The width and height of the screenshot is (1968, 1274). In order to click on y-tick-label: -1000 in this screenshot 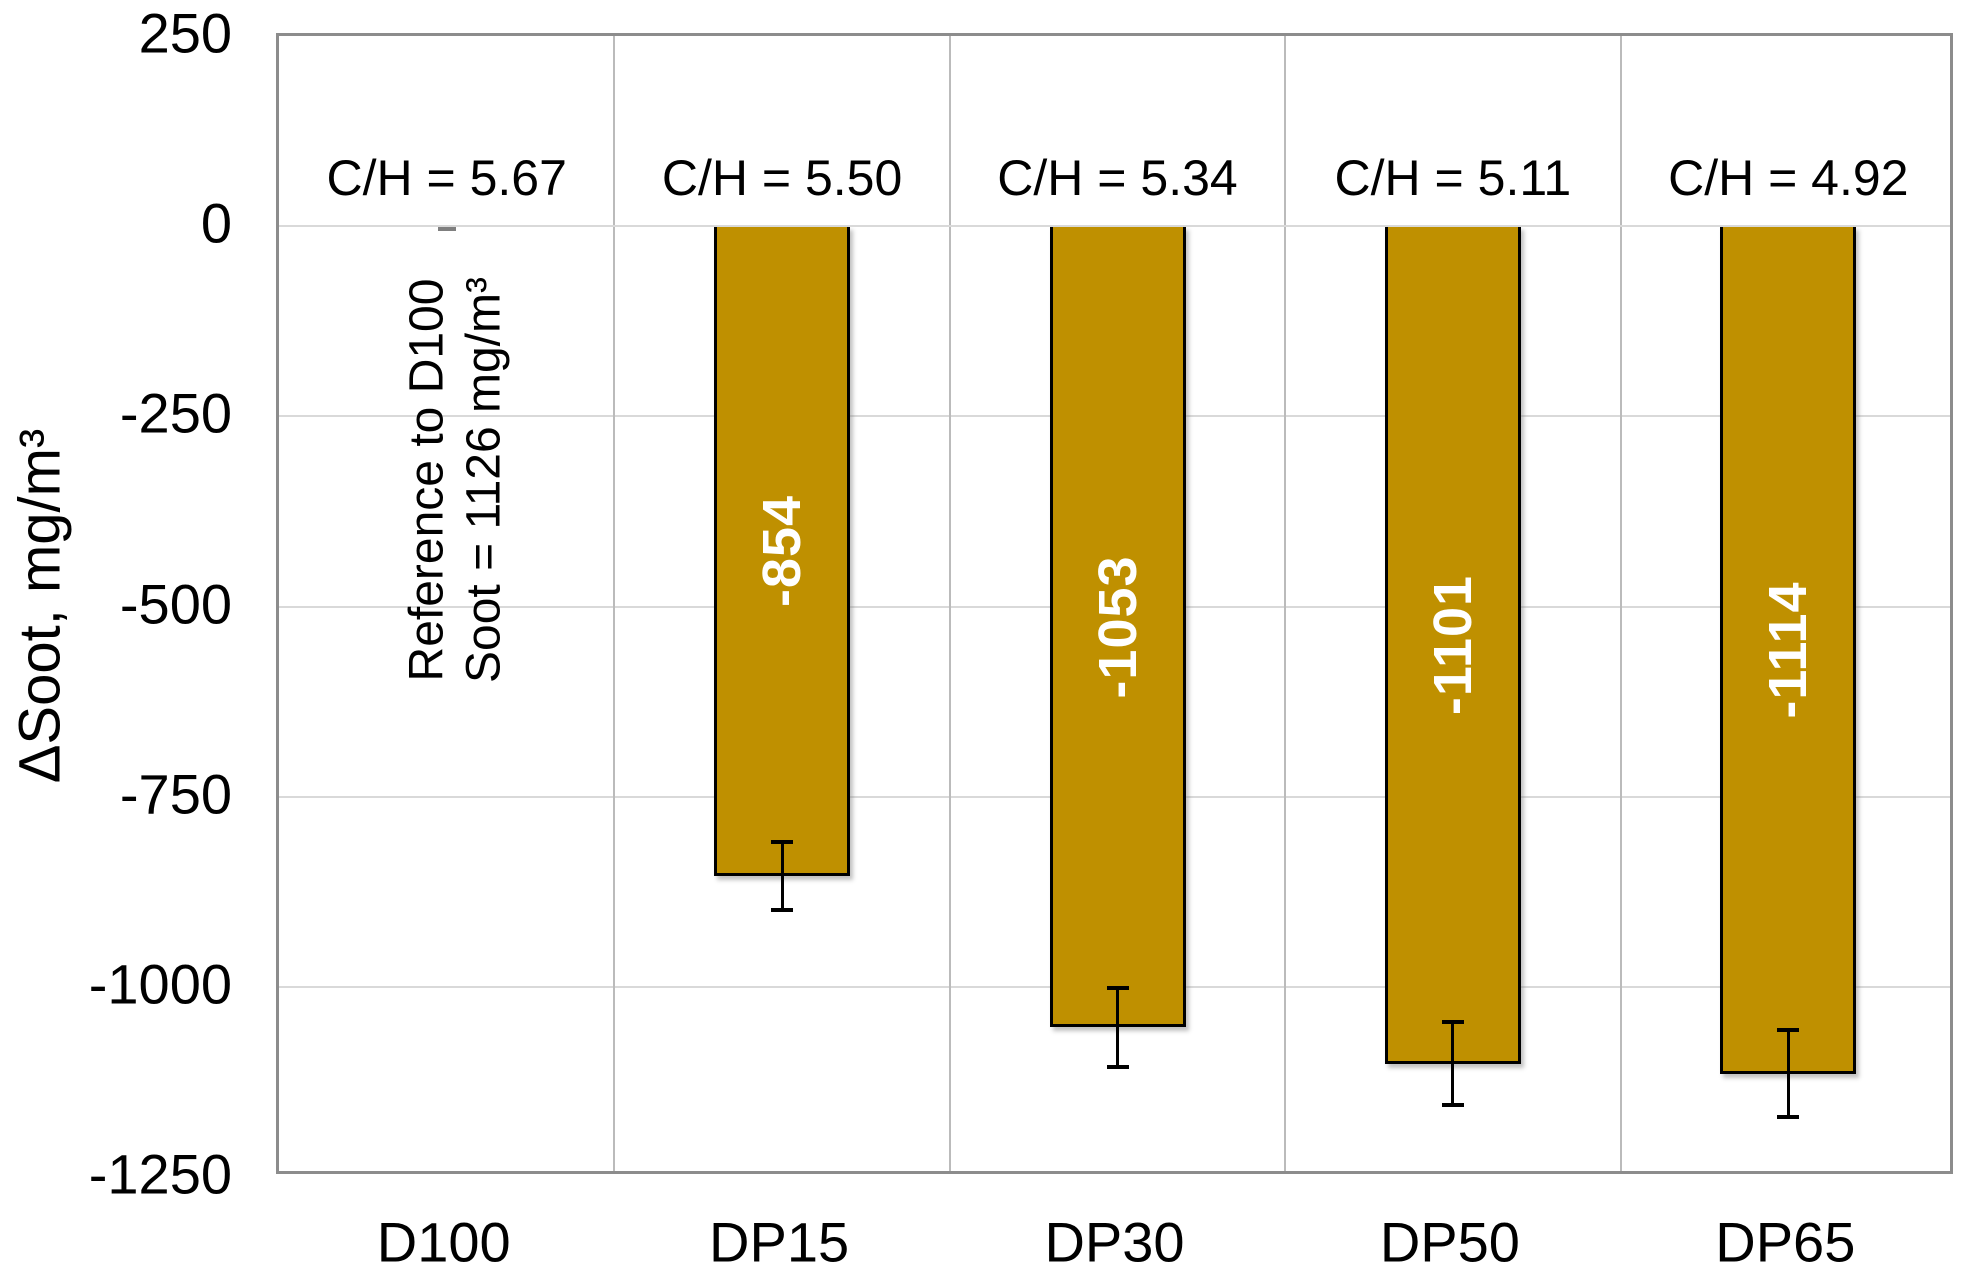, I will do `click(160, 984)`.